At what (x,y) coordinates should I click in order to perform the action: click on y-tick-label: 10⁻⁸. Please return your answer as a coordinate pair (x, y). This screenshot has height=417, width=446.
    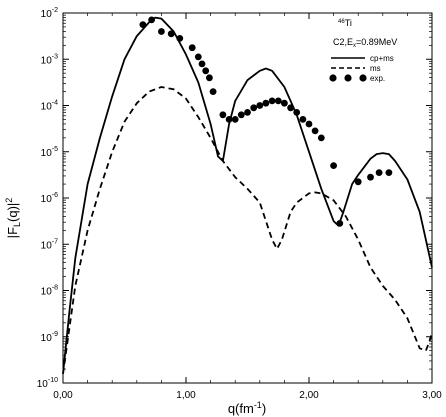
    Looking at the image, I should click on (49, 291).